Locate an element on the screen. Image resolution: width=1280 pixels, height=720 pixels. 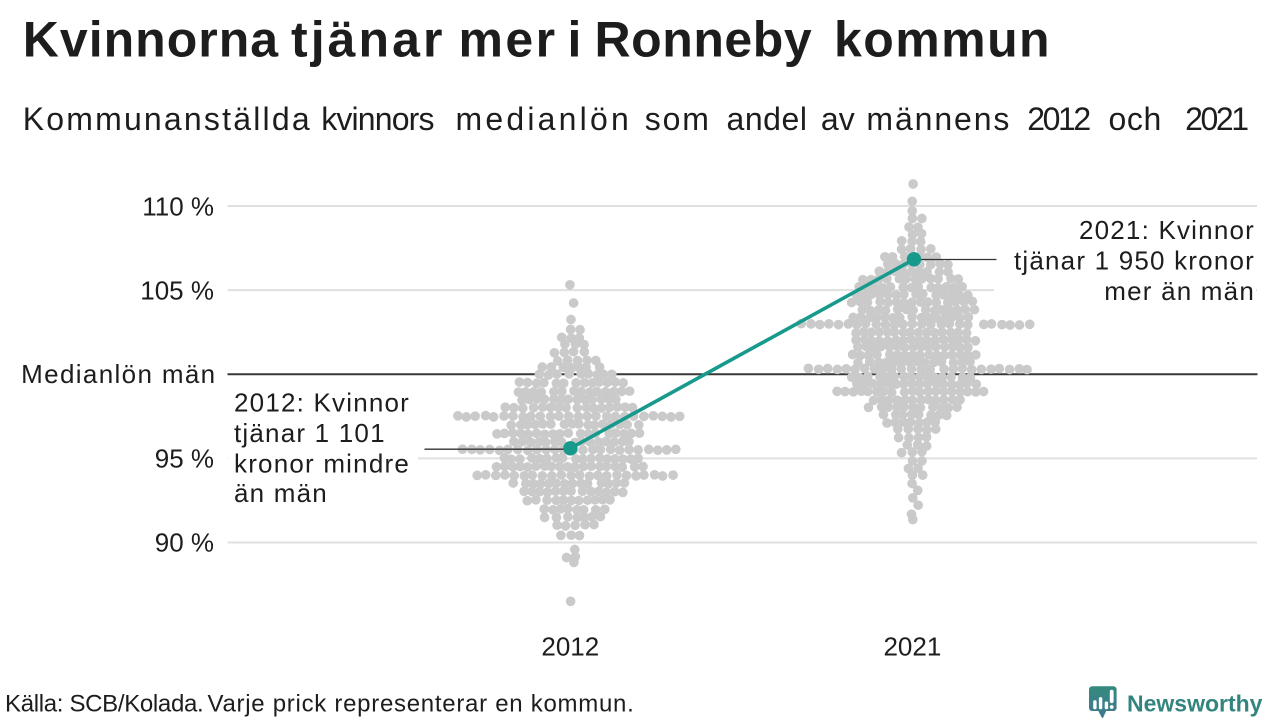
svg-text: än män is located at coordinates (281, 493).